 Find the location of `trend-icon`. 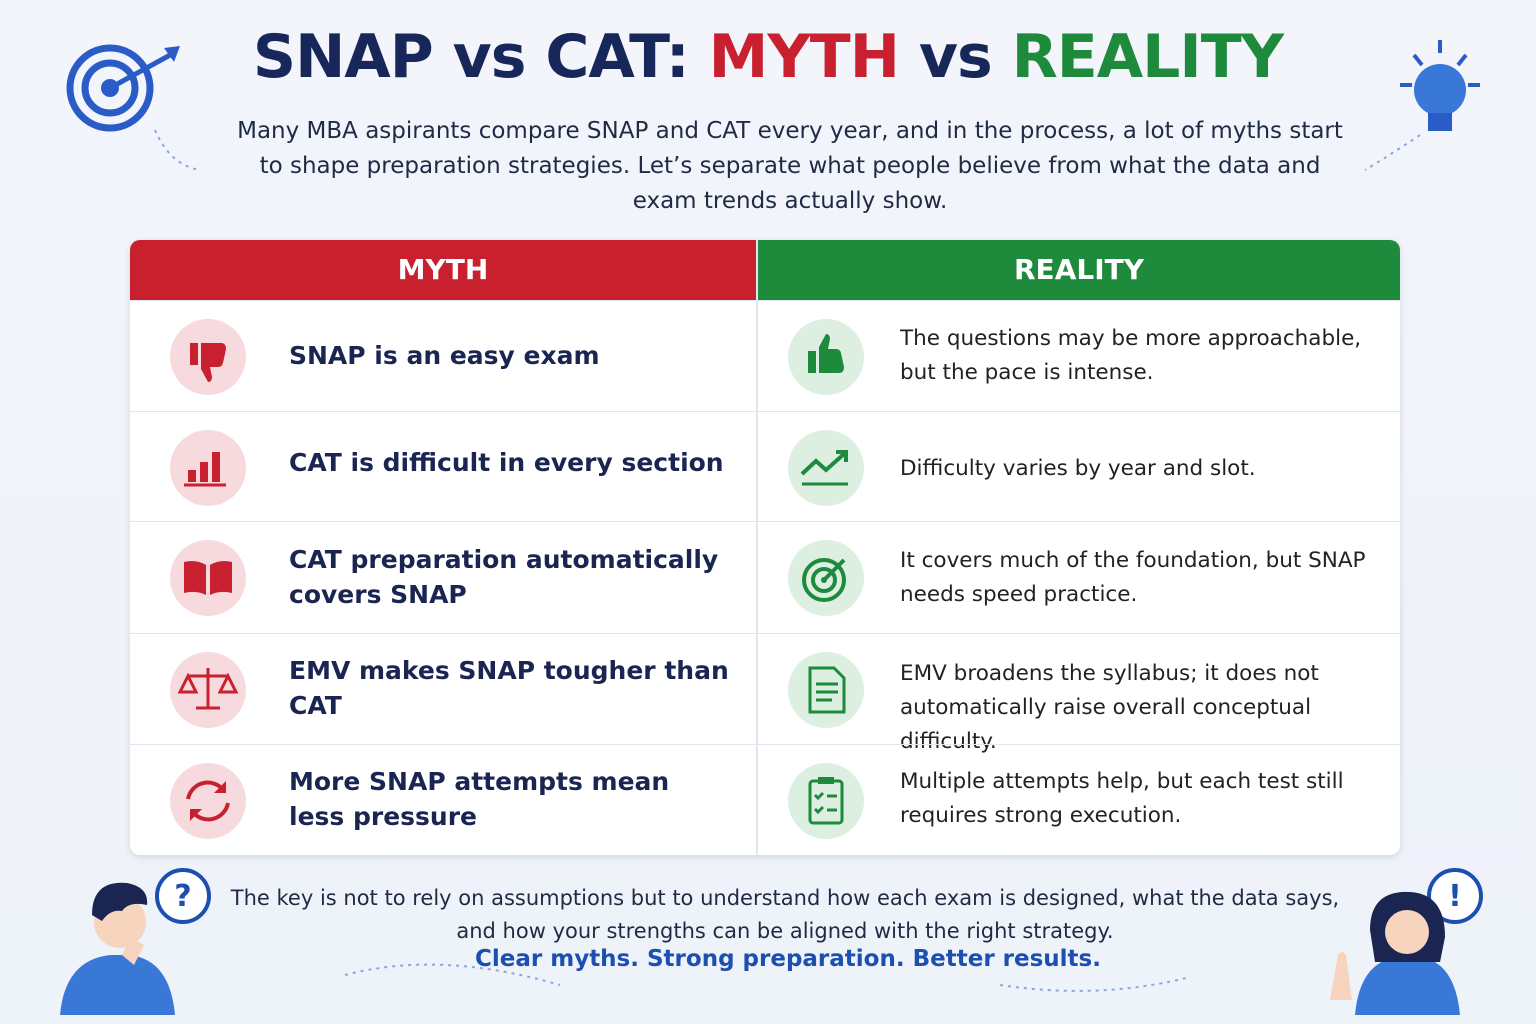

trend-icon is located at coordinates (826, 468).